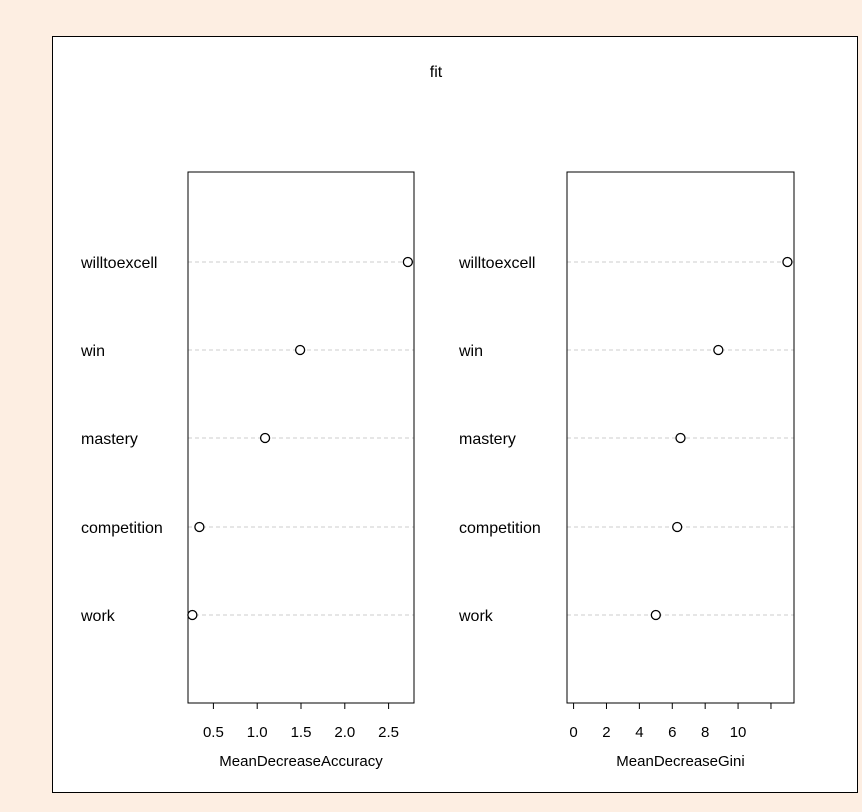  Describe the element at coordinates (738, 732) in the screenshot. I see `x-tick-label: 10` at that location.